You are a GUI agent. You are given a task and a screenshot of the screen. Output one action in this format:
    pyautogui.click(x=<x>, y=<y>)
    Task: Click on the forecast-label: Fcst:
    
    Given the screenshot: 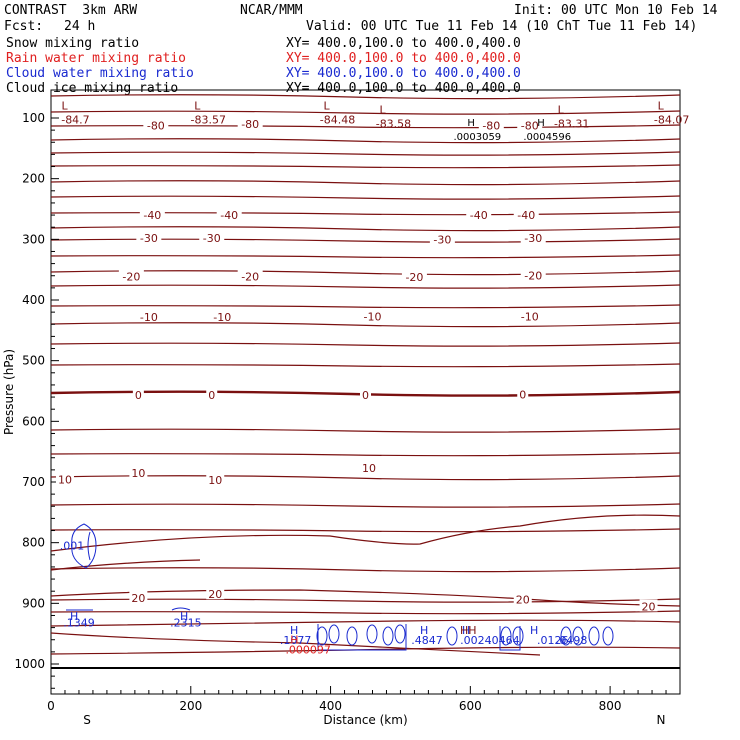 What is the action you would take?
    pyautogui.click(x=24, y=26)
    